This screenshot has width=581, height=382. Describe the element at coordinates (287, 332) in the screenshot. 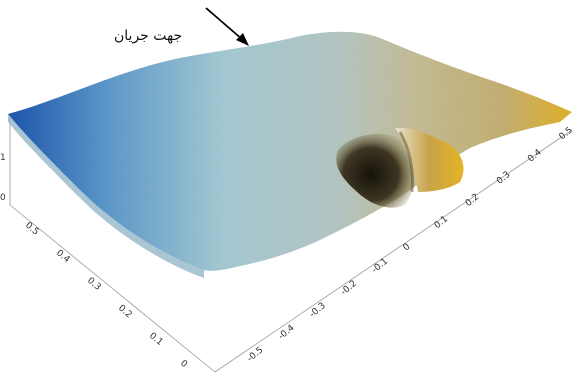

I see `x-tick-label: -0.4` at that location.